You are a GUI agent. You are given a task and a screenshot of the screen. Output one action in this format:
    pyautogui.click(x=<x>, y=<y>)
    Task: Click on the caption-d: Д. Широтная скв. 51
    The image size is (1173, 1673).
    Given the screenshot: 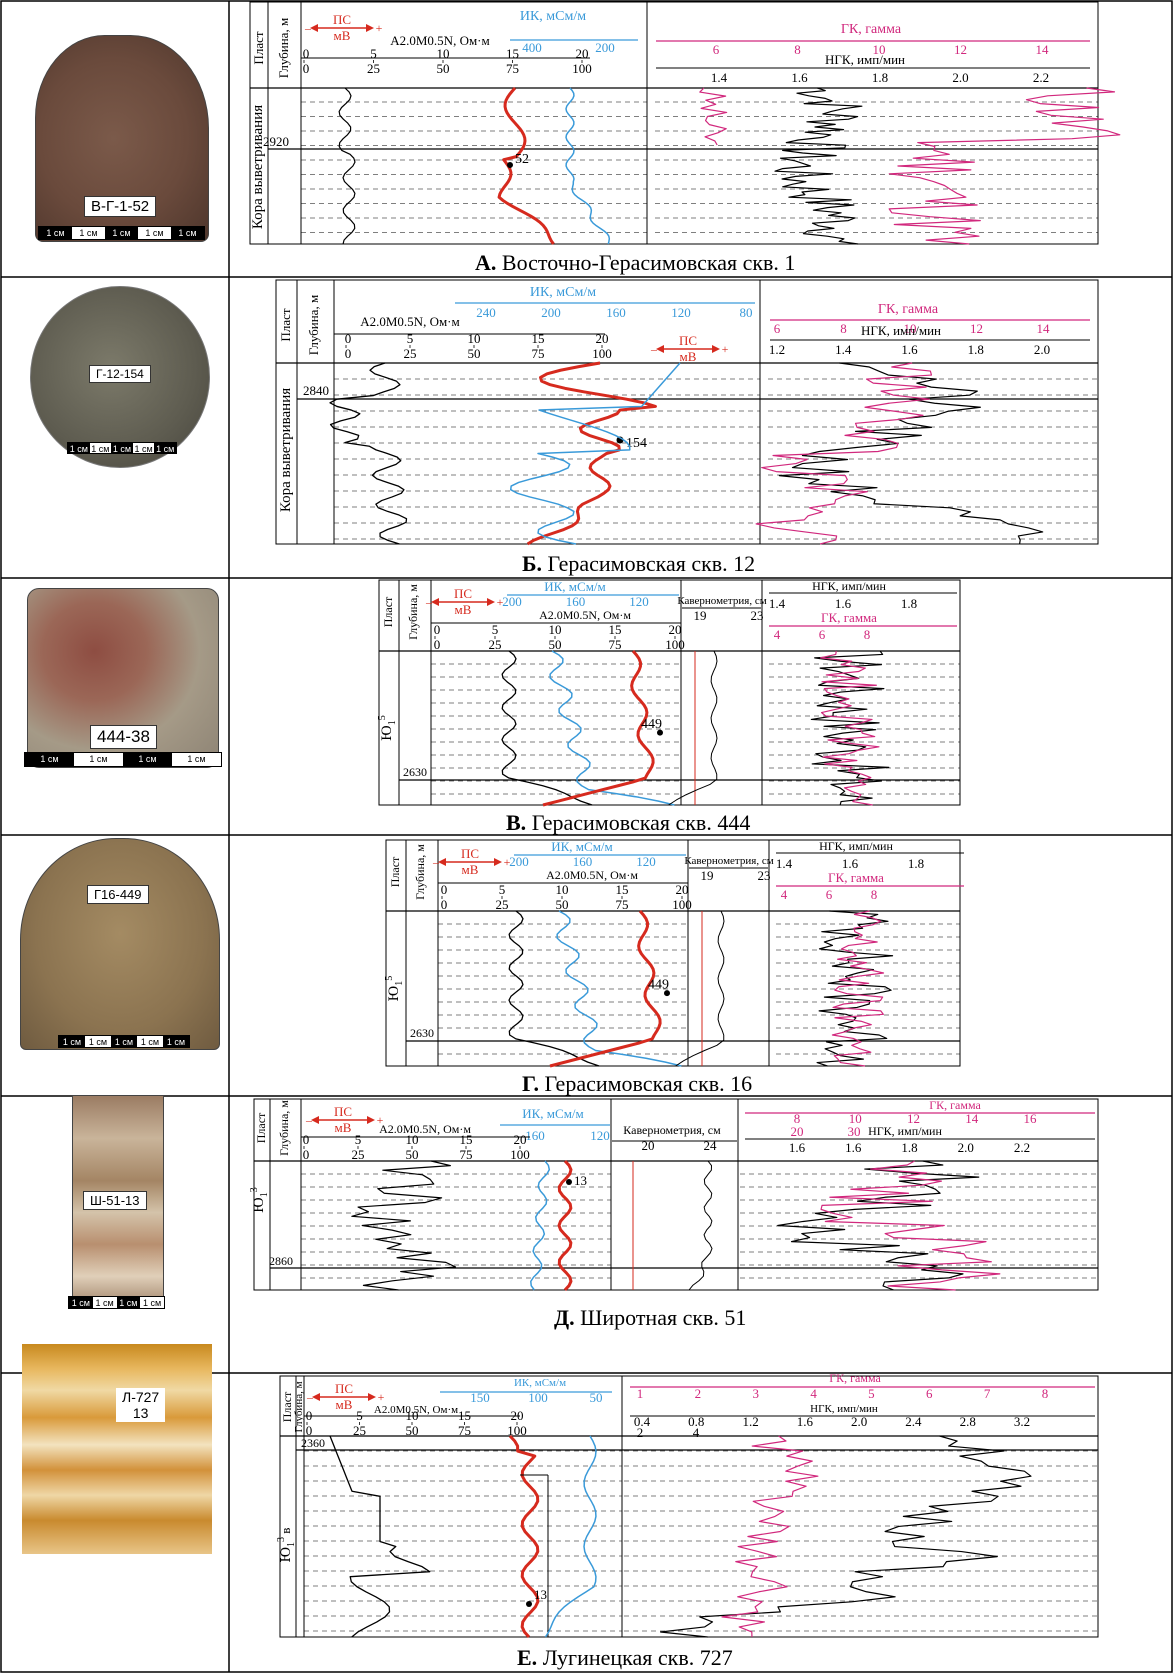 What is the action you would take?
    pyautogui.click(x=650, y=1317)
    